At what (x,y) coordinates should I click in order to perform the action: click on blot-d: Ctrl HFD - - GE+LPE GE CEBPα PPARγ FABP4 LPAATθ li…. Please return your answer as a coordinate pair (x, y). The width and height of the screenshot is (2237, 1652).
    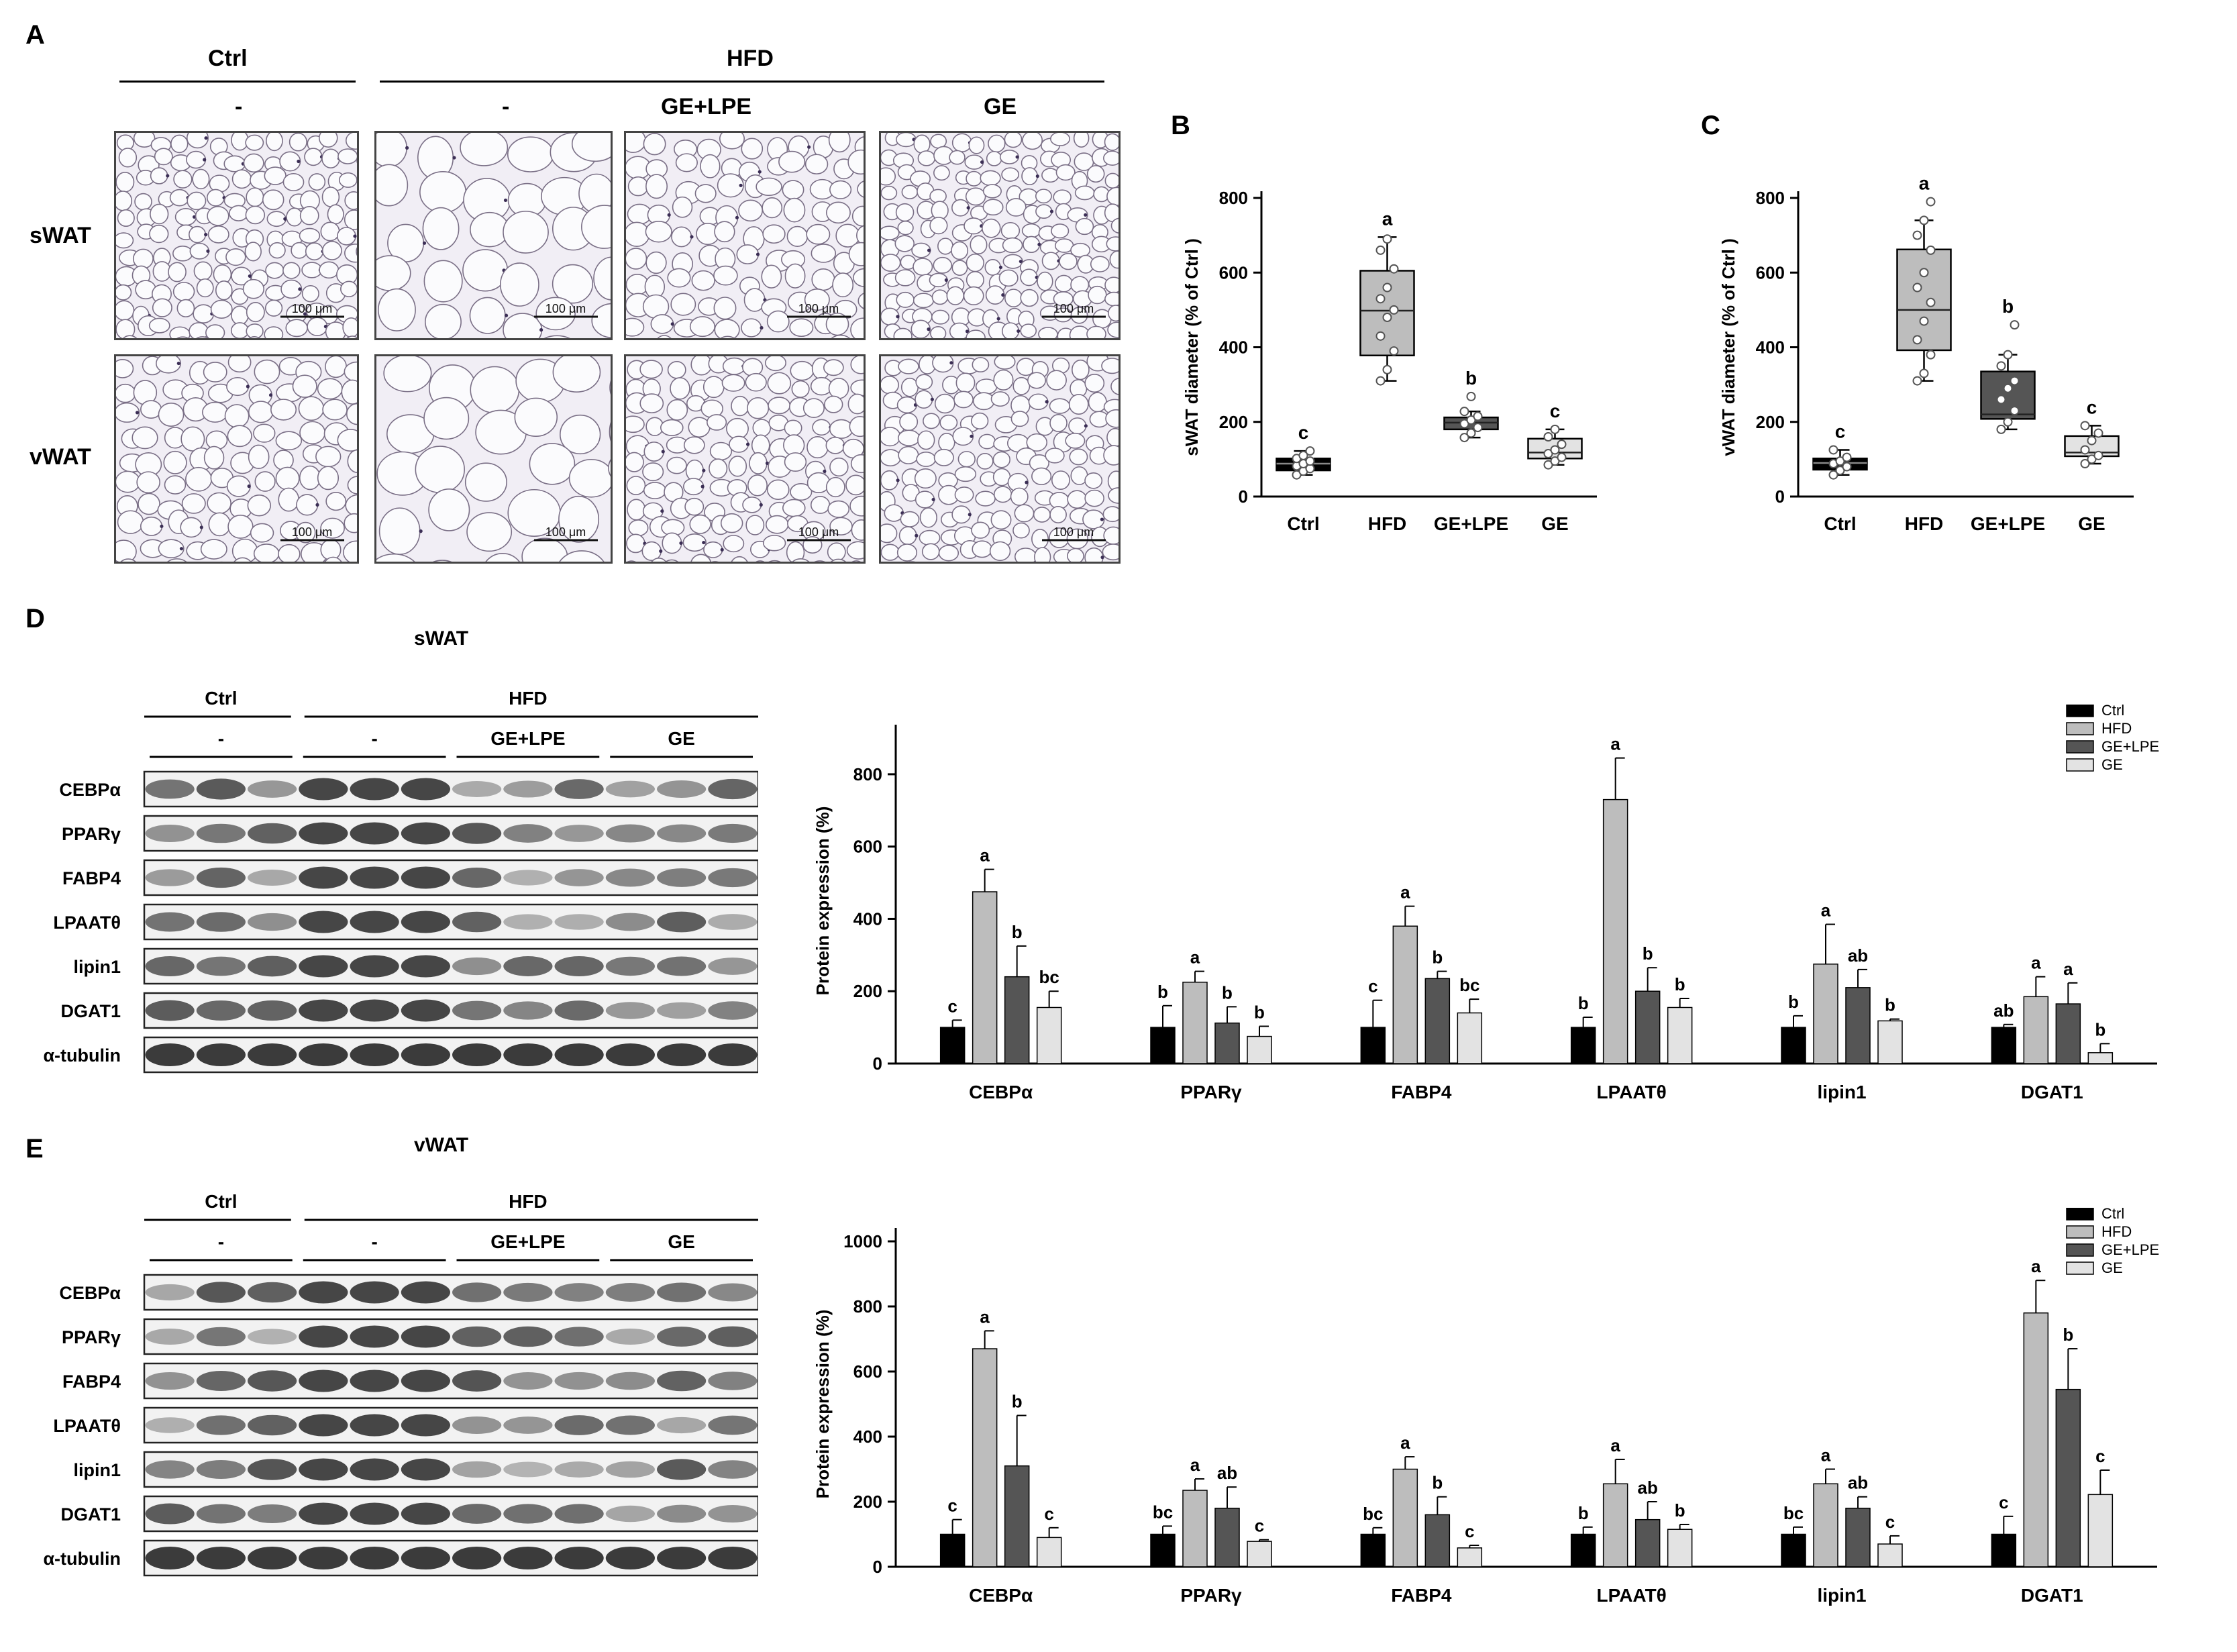
    Looking at the image, I should click on (393, 879).